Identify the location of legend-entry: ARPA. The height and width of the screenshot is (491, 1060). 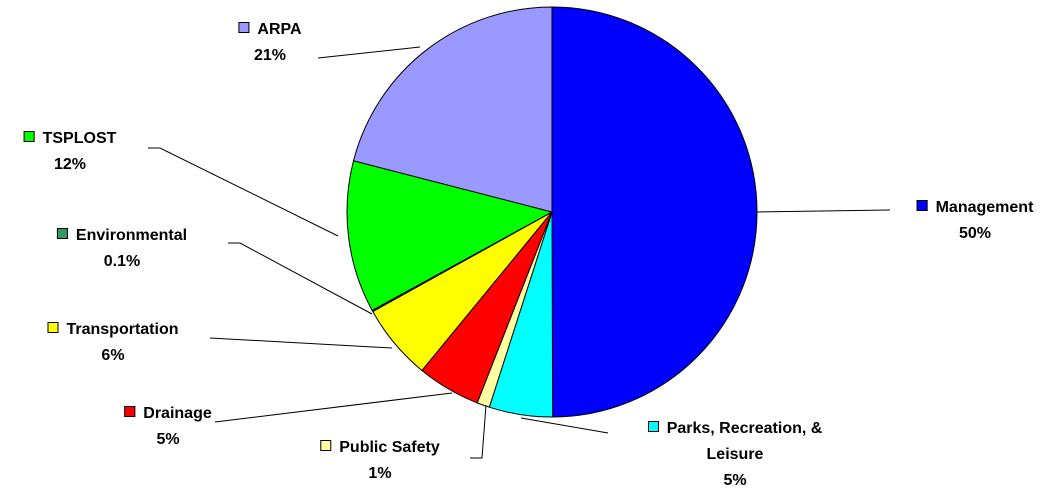
(270, 30).